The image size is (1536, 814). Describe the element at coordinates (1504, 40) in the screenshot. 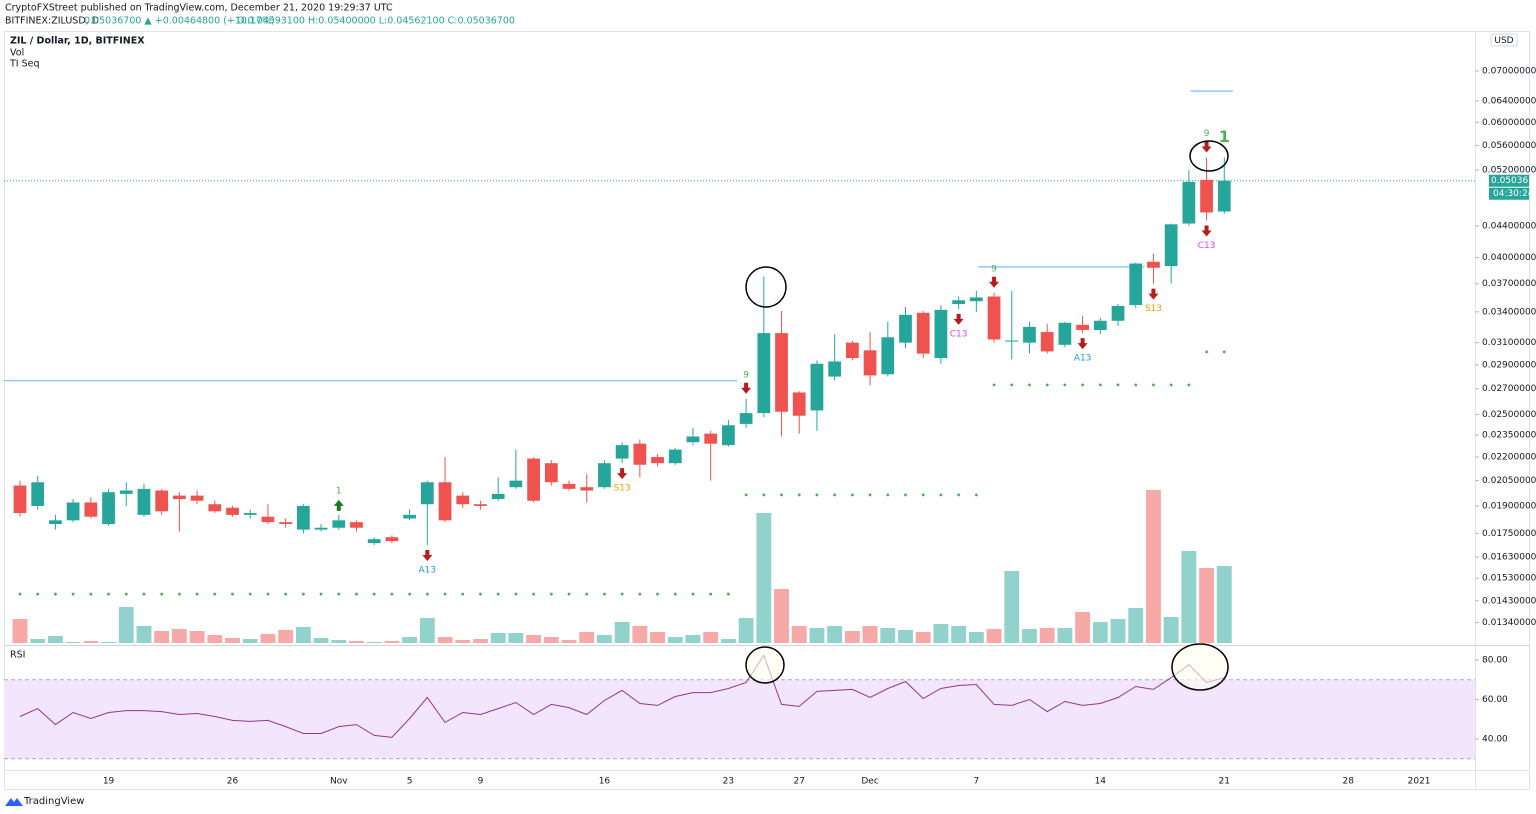

I see `currency-box` at that location.